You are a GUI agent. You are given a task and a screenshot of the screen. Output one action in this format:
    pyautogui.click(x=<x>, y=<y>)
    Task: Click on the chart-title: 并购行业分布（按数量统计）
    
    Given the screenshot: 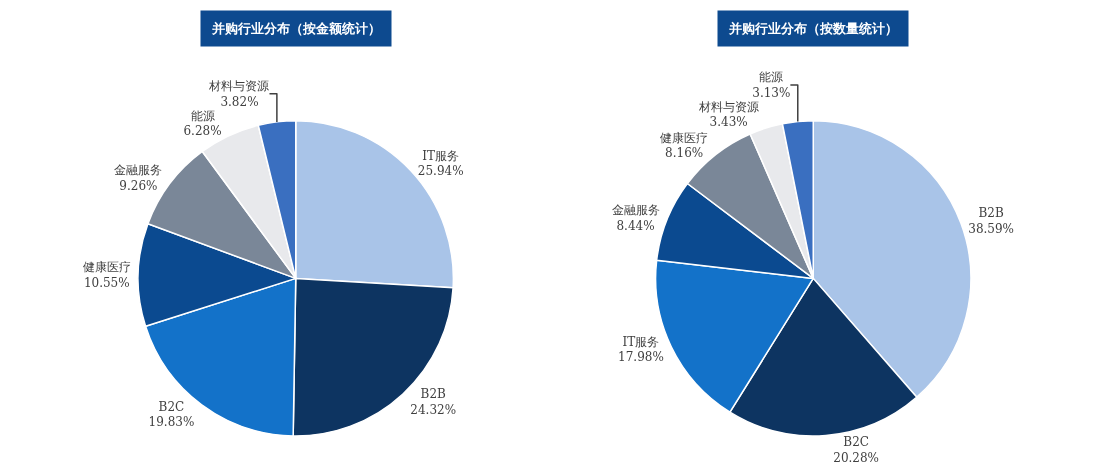 What is the action you would take?
    pyautogui.click(x=813, y=28)
    